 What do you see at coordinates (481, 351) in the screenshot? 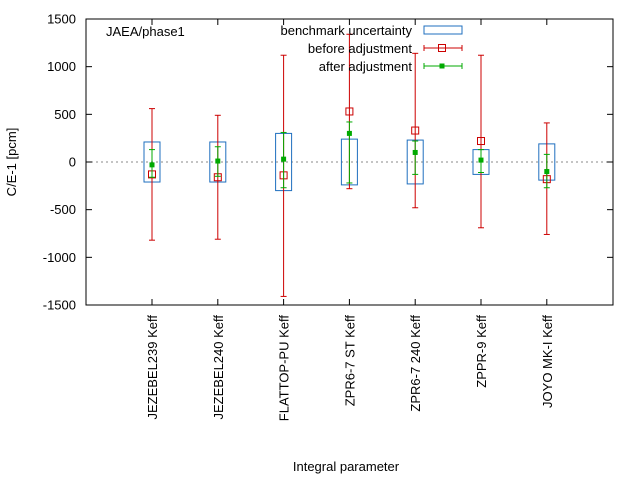
I see `x-tick-label: ZPPR-9 Keff` at bounding box center [481, 351].